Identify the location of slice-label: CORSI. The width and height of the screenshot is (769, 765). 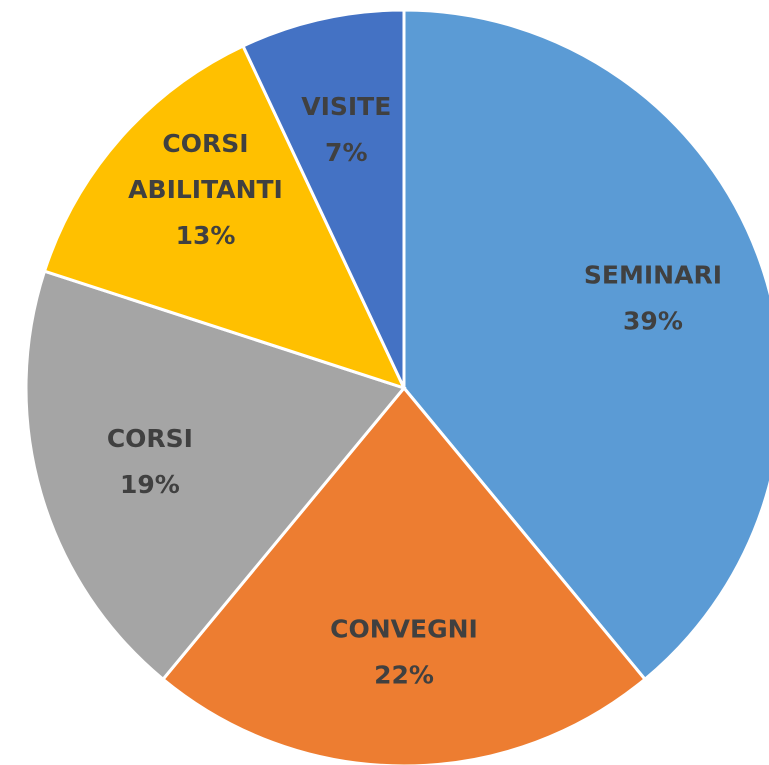
(150, 438).